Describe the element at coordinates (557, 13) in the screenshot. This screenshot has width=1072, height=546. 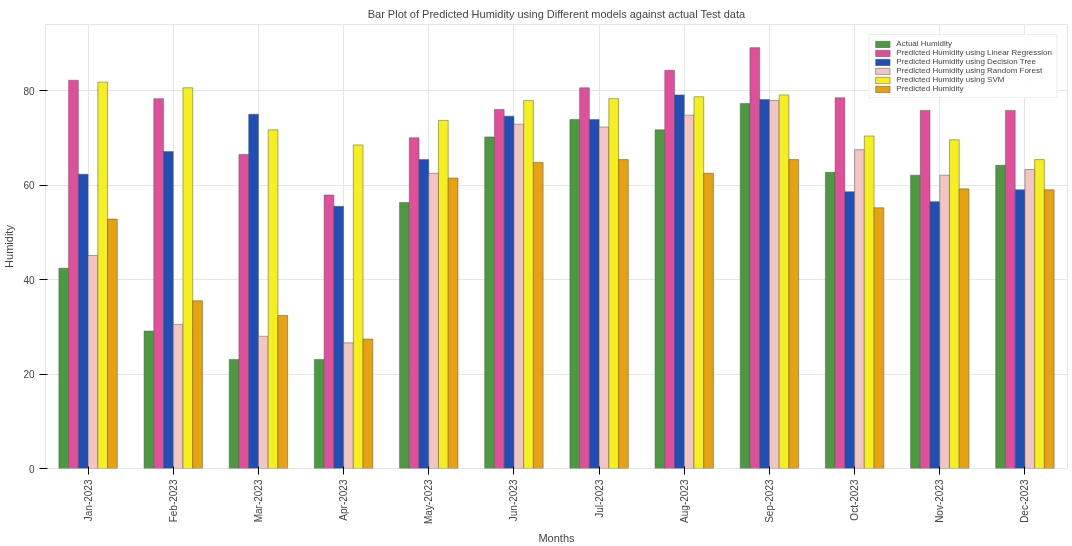
I see `chart-title: Bar Plot of Predicted Humidity using Different models against actual Test data` at that location.